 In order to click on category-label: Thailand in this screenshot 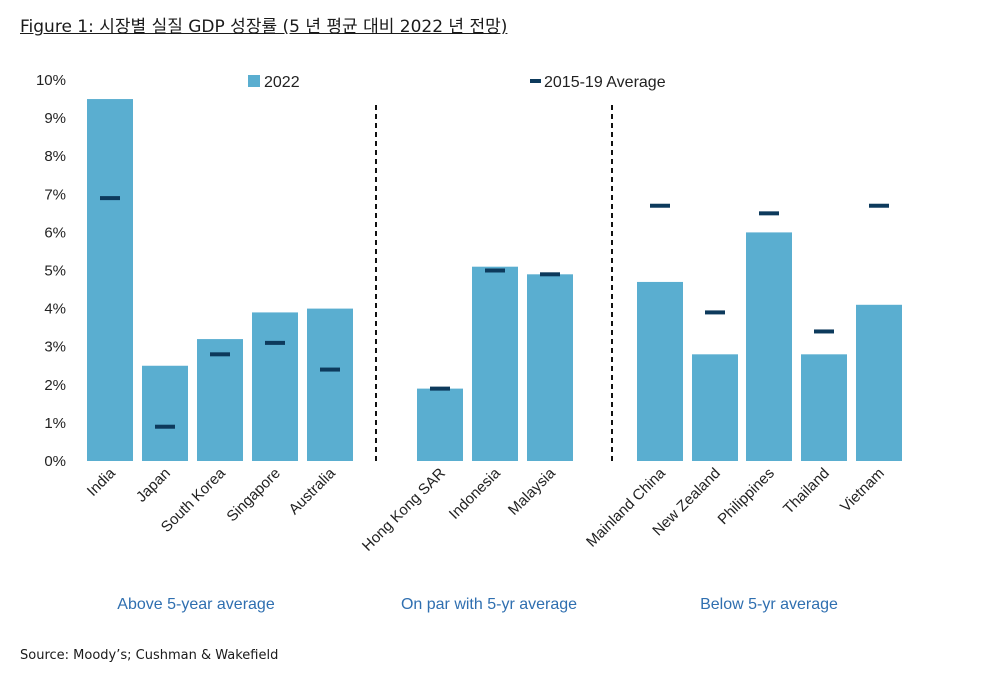, I will do `click(806, 491)`.